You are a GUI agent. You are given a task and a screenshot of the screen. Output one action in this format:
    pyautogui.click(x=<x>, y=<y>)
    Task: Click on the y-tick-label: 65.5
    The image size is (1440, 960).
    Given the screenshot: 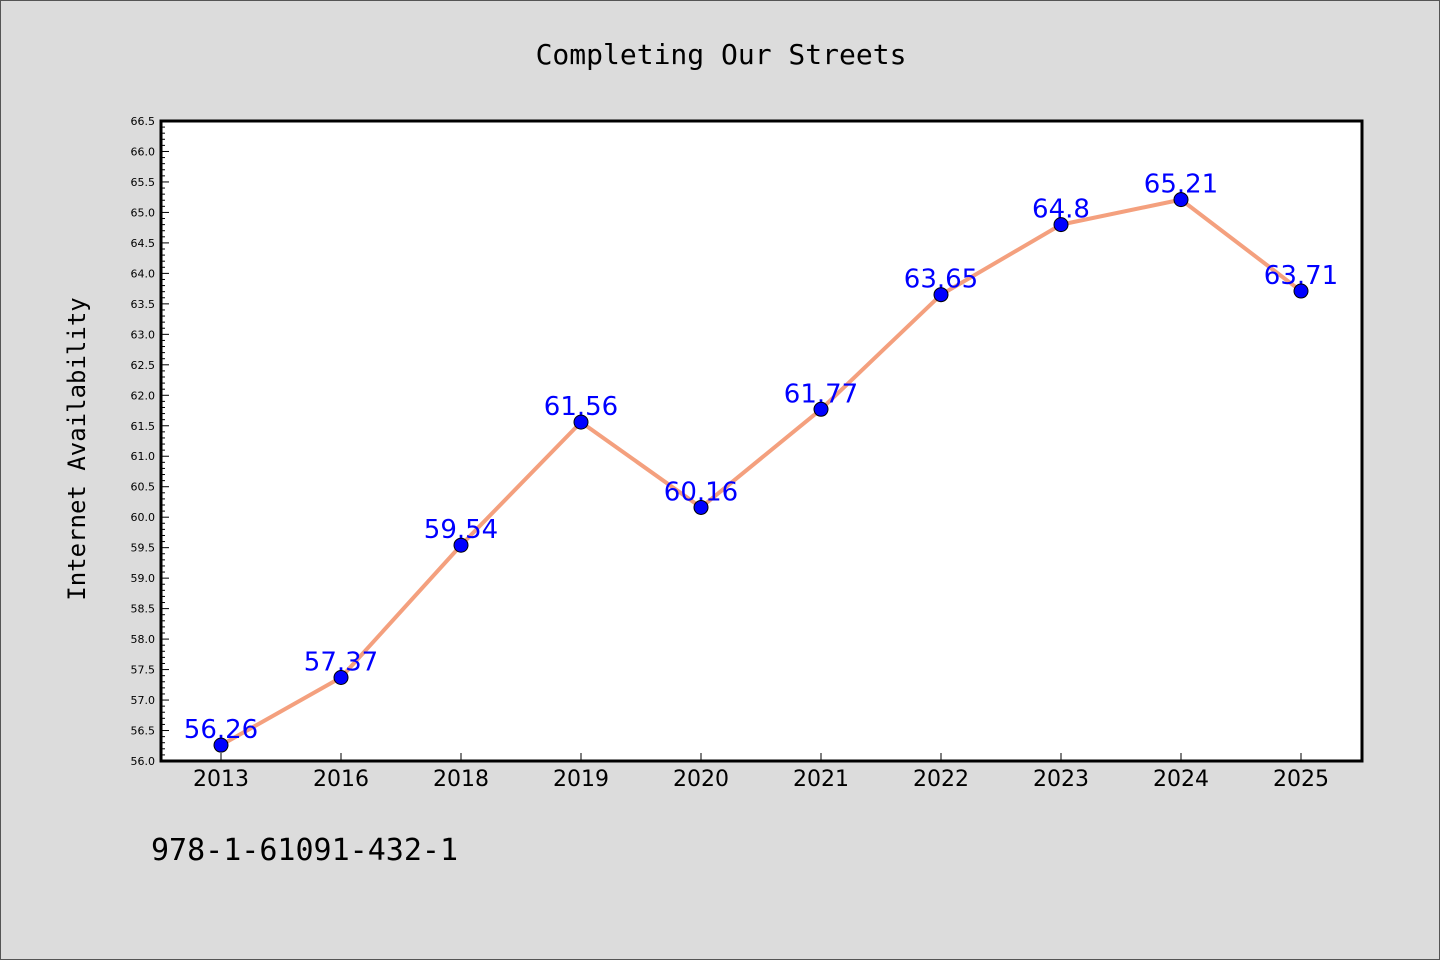 What is the action you would take?
    pyautogui.click(x=143, y=182)
    